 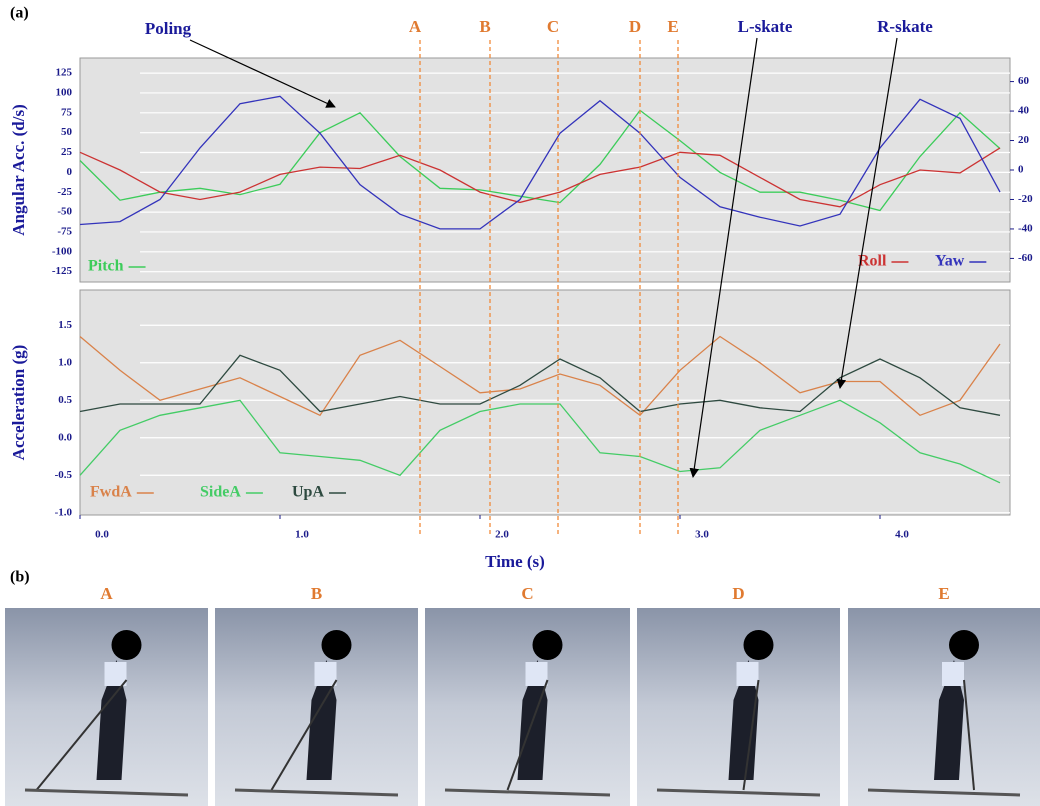 What do you see at coordinates (515, 561) in the screenshot?
I see `x-axis-label: Time (s)` at bounding box center [515, 561].